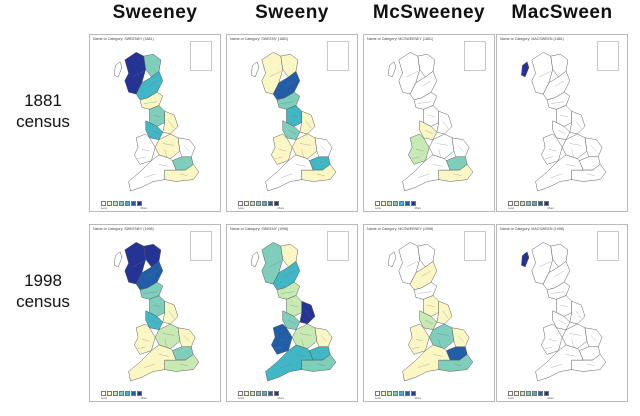 The image size is (640, 416). I want to click on map-panel-sweeney-1998: Name or Category: SWEENEY (1998) Less More, so click(155, 313).